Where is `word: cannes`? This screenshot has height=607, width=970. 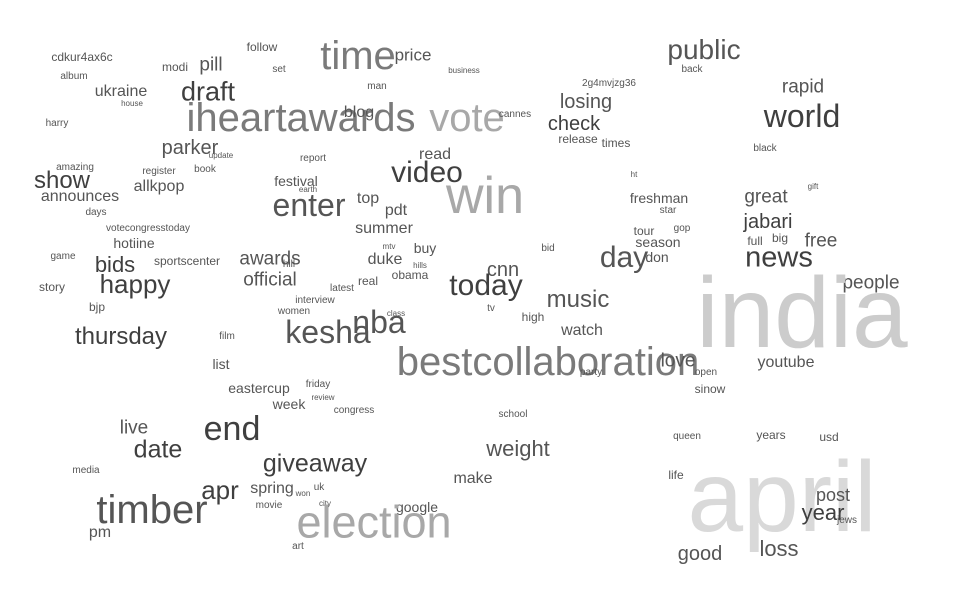 word: cannes is located at coordinates (515, 114).